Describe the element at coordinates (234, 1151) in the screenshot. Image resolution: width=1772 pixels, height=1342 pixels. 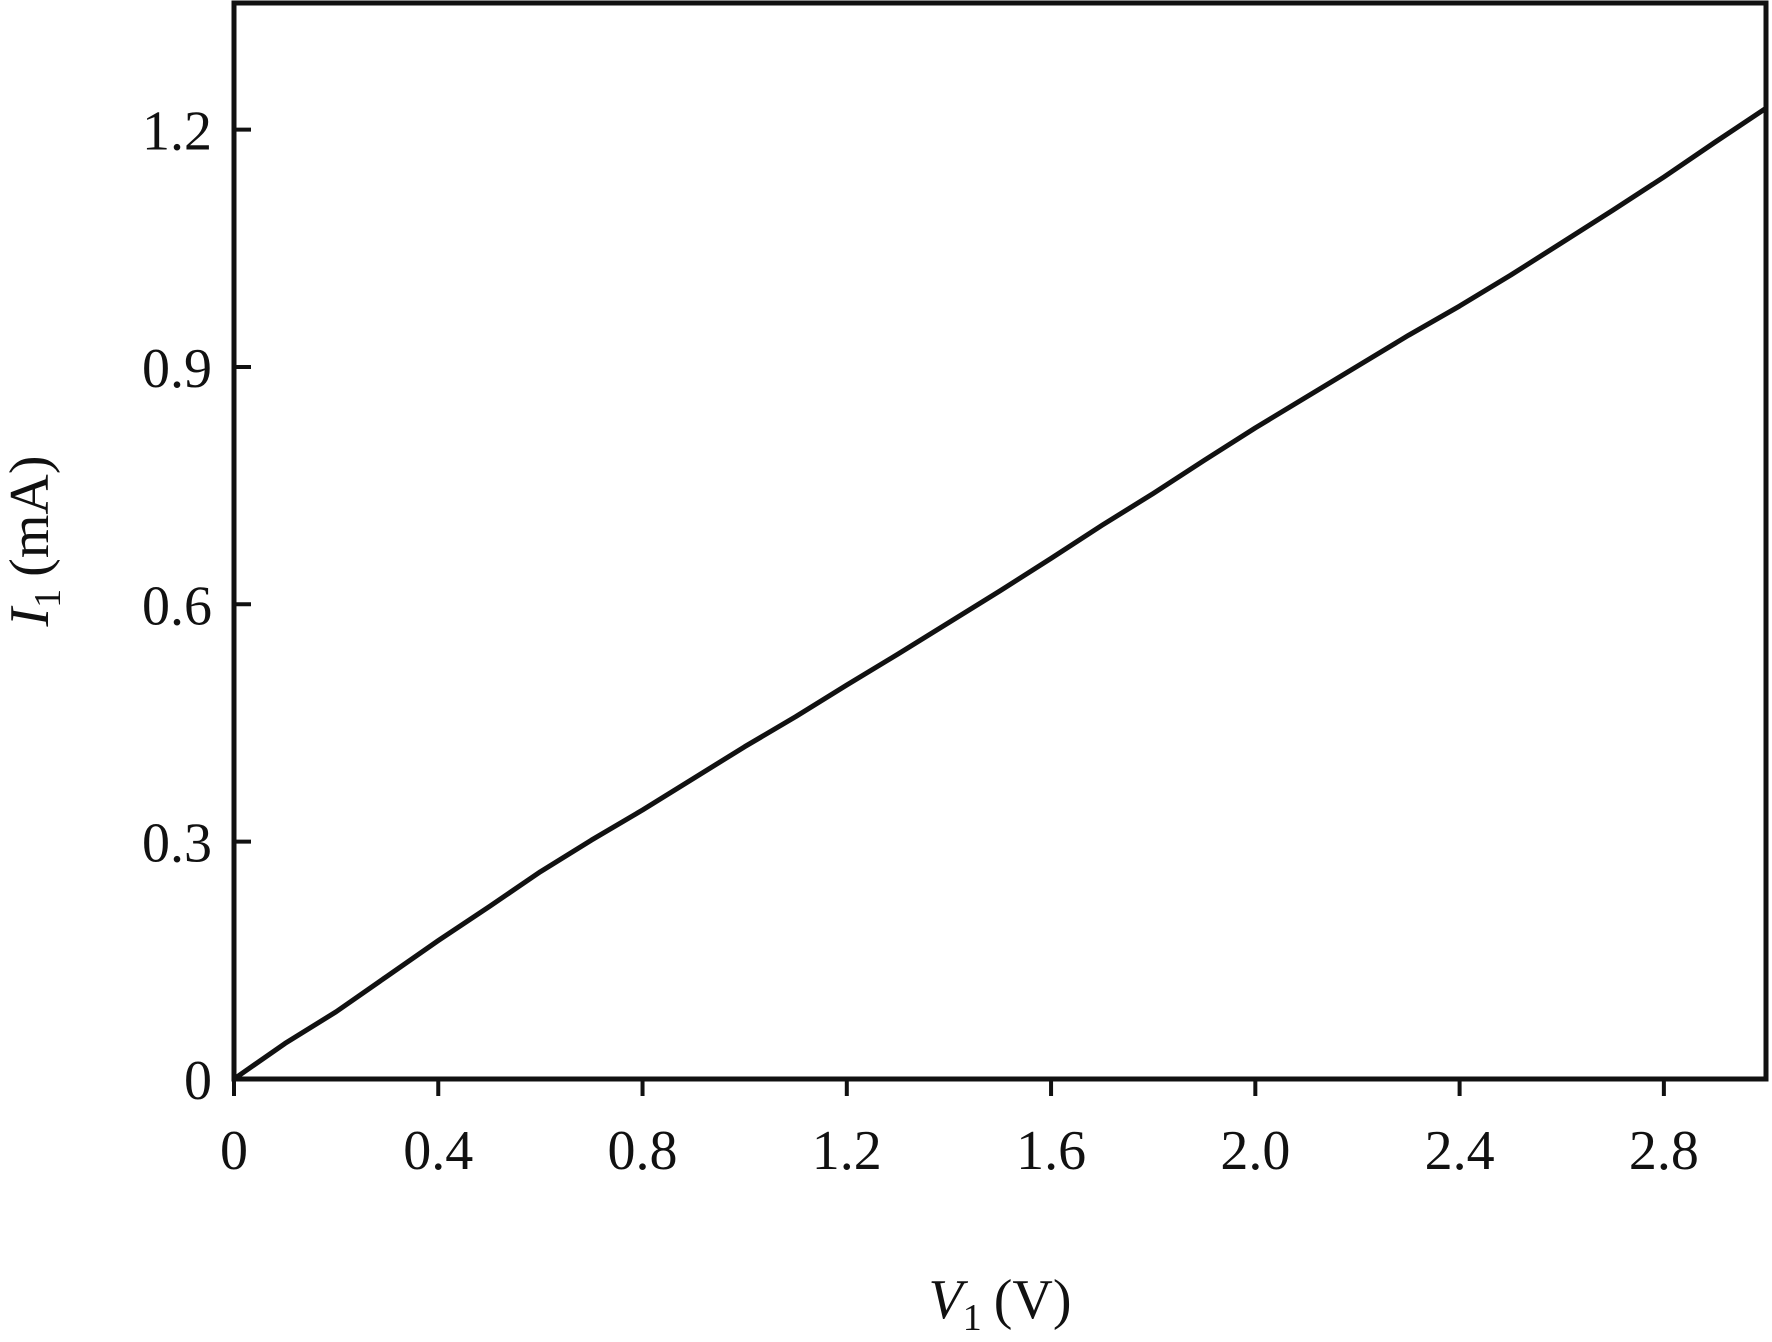
I see `x-tick-label: 0` at that location.